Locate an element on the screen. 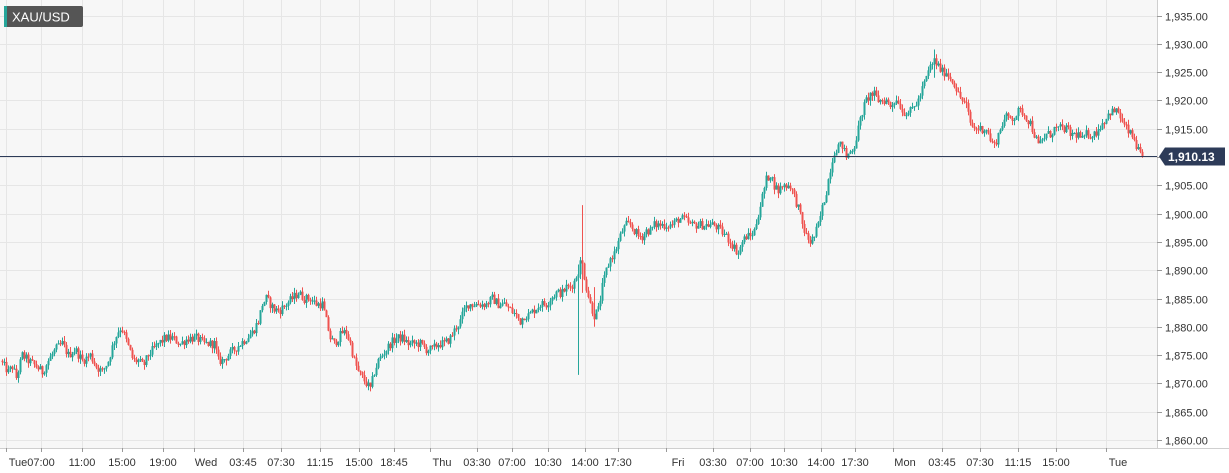 The width and height of the screenshot is (1229, 473). x-tick-label: 10:30 is located at coordinates (548, 463).